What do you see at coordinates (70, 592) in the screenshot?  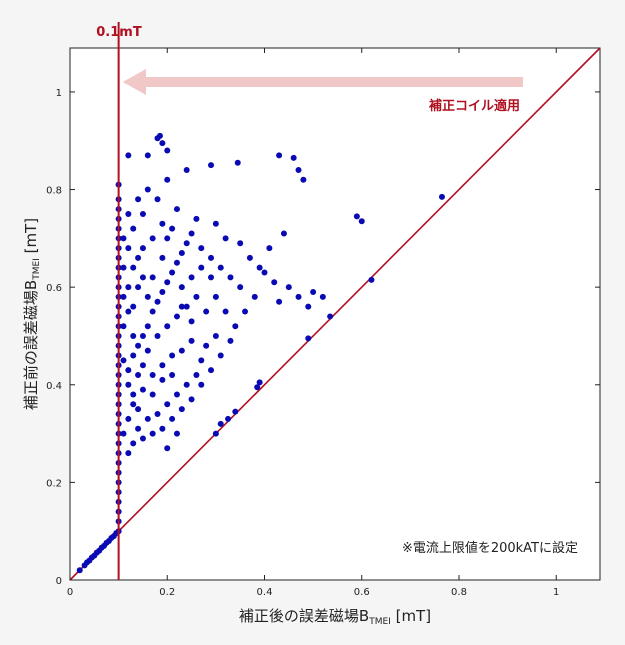 I see `x-tick-label: 0` at bounding box center [70, 592].